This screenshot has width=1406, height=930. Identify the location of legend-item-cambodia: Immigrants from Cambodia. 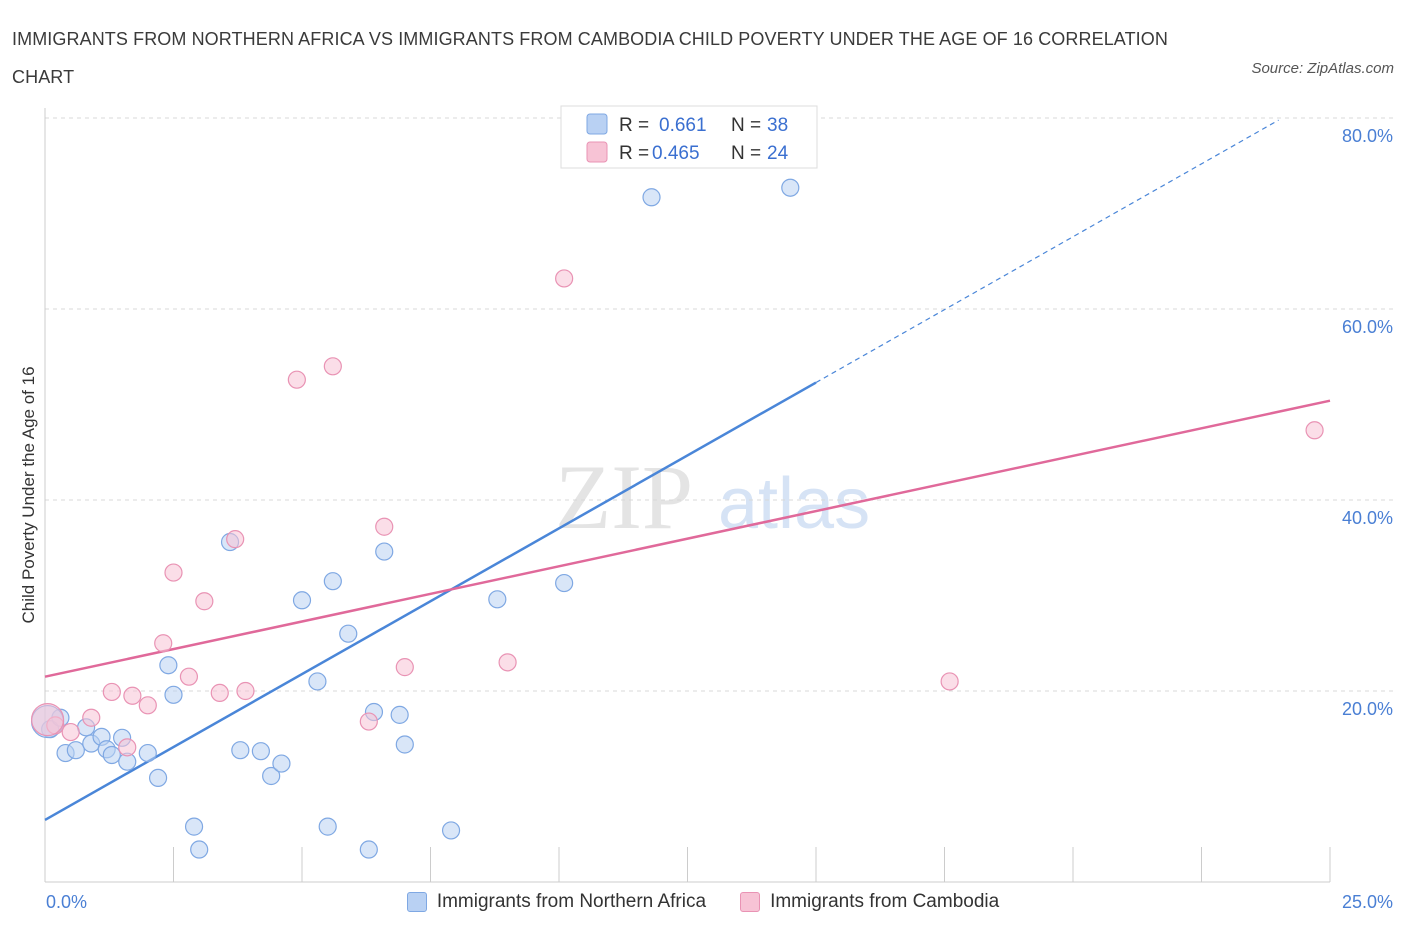
(869, 902).